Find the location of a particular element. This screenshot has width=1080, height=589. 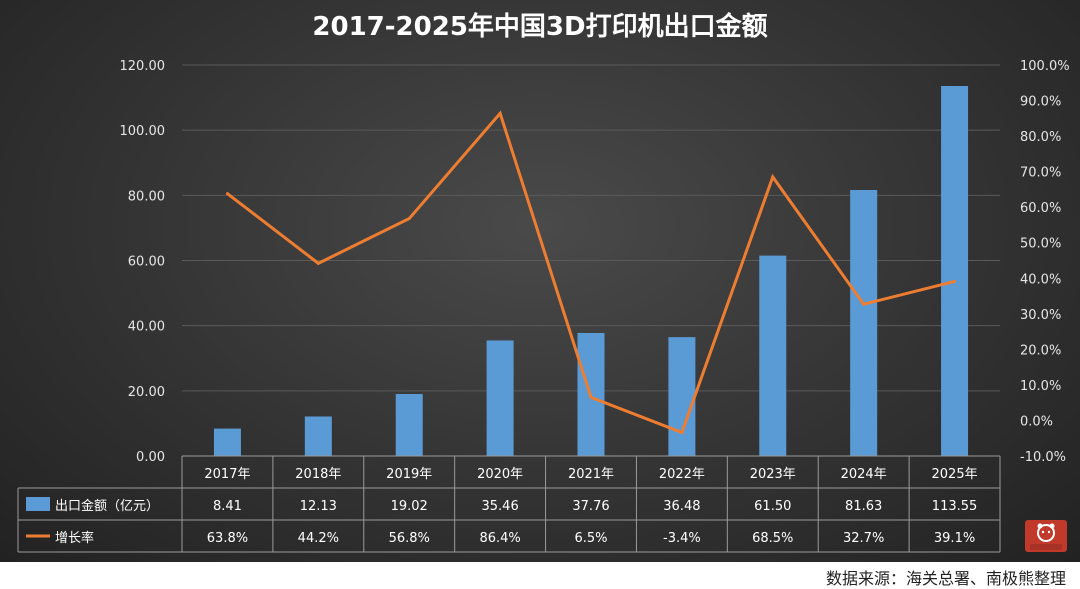

legend-bar-swatch is located at coordinates (38, 504).